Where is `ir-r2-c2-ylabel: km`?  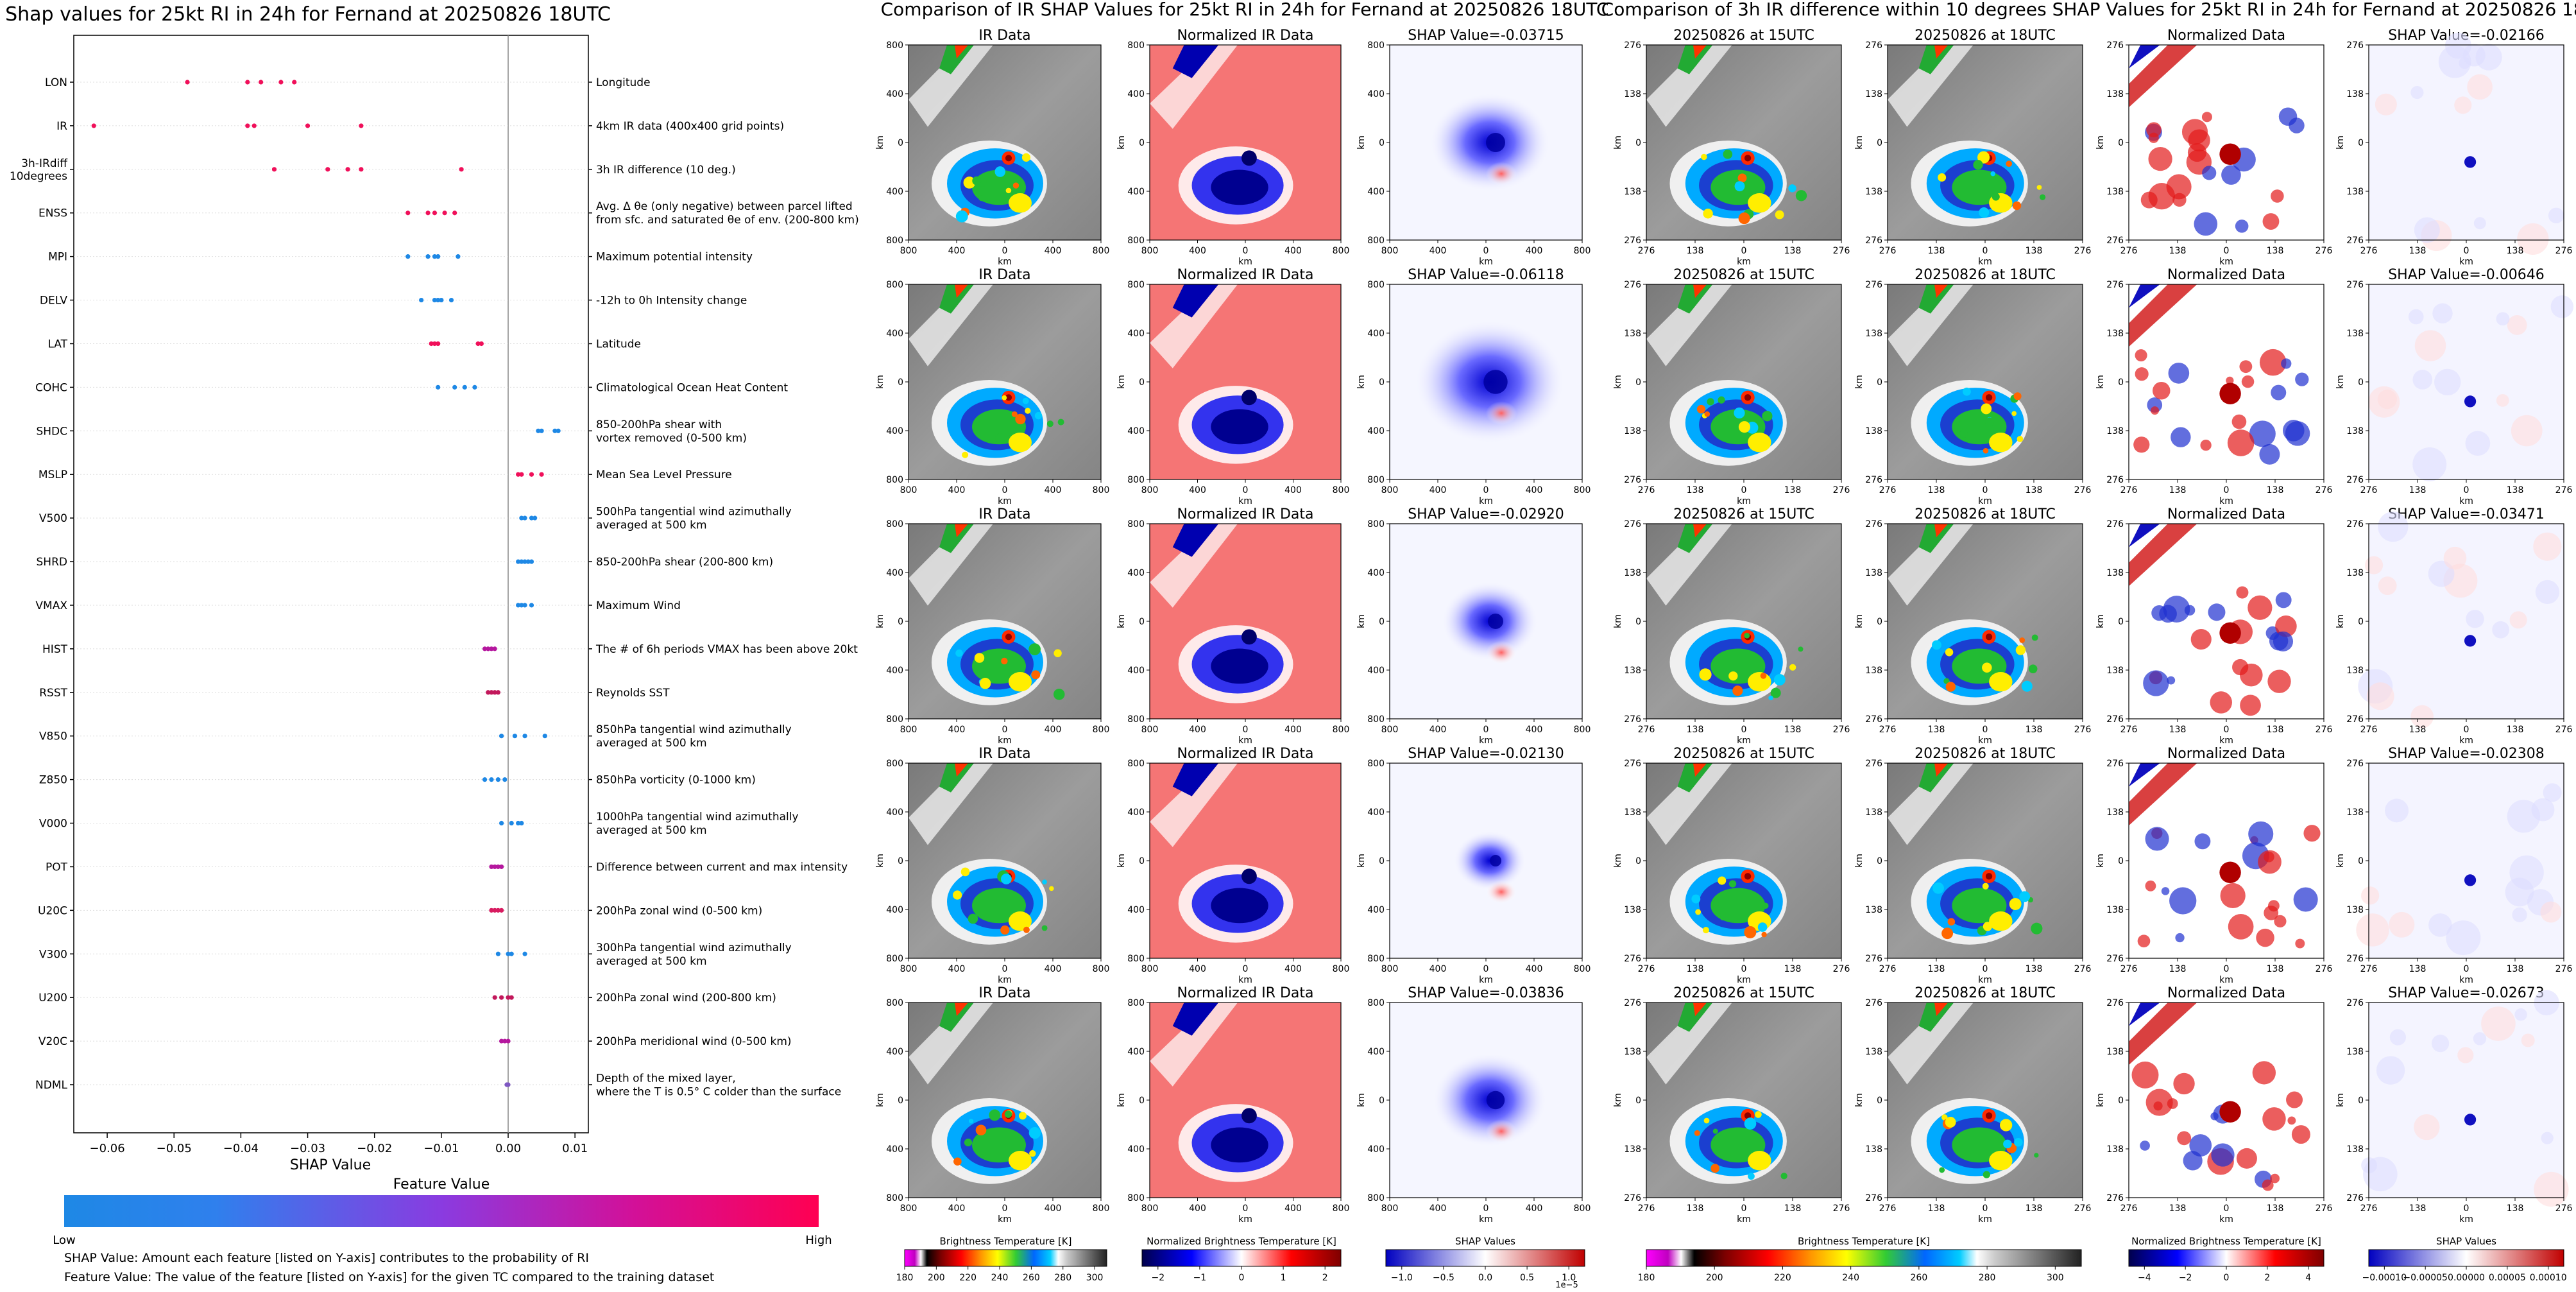 ir-r2-c2-ylabel: km is located at coordinates (1361, 621).